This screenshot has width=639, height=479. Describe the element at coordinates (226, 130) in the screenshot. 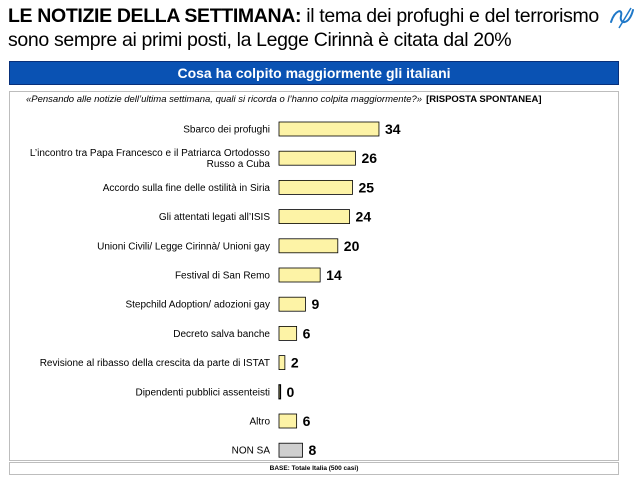

I see `category-label: Sbarco dei profughi` at that location.